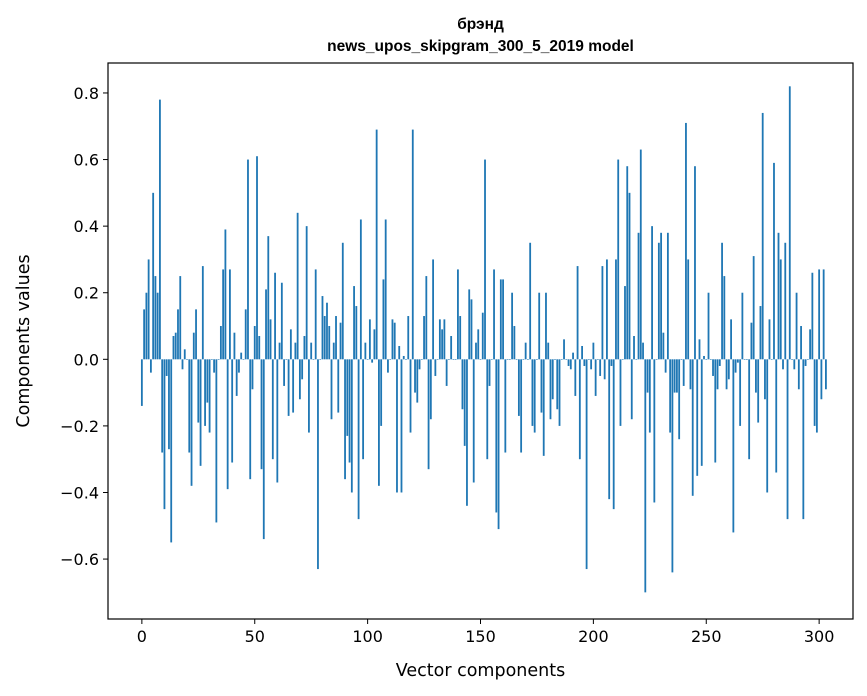 The image size is (867, 696). I want to click on y-tick-label: 0.4, so click(86, 226).